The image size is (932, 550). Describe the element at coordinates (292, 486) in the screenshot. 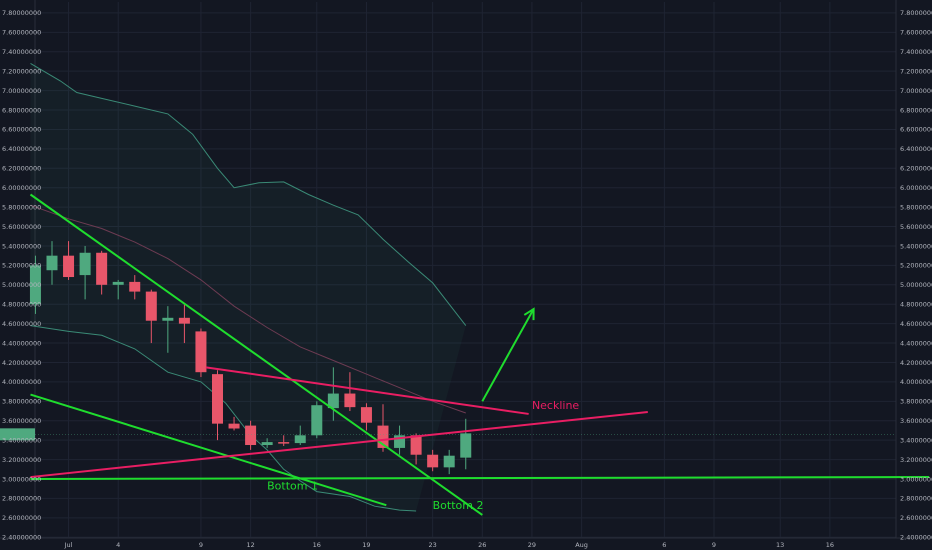

I see `annotation-label: Bottom 1` at that location.